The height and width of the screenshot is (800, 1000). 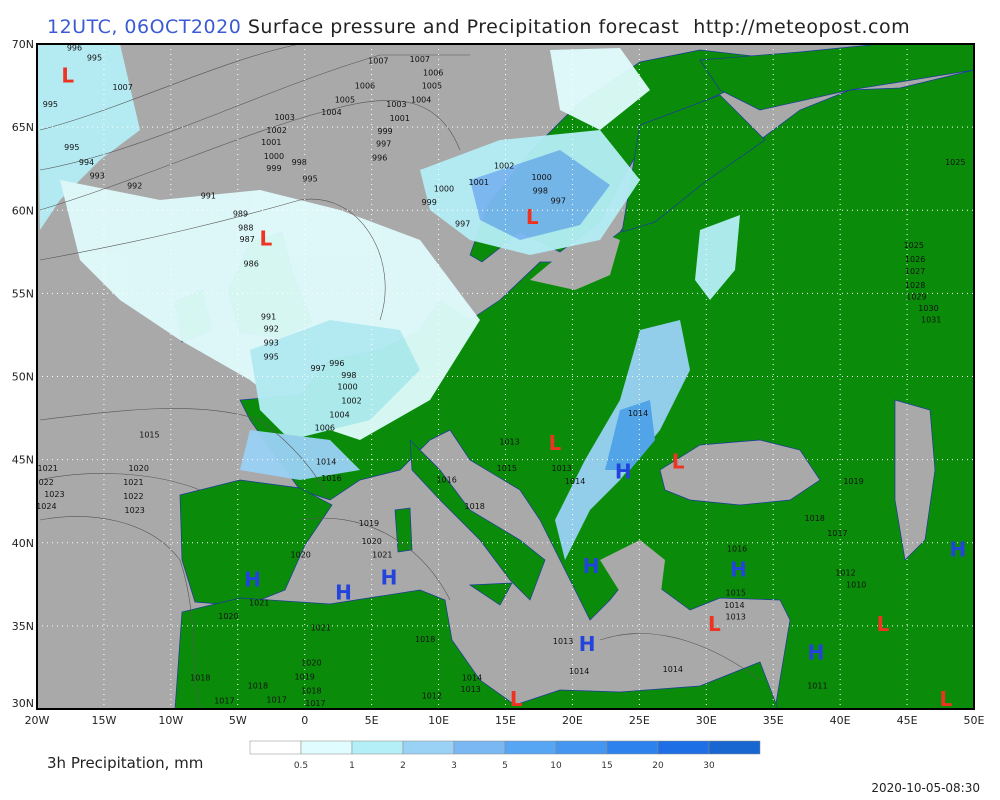 I want to click on isobar-label: 1010, so click(x=856, y=584).